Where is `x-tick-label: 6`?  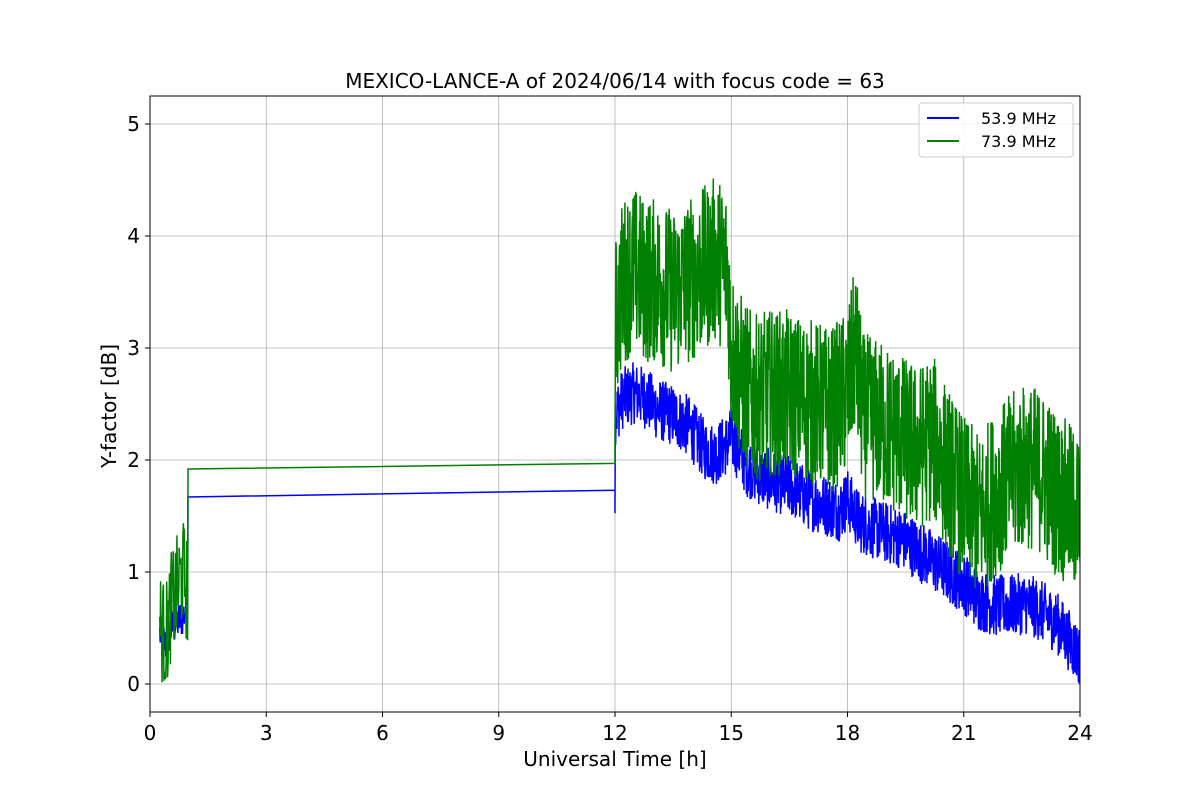 x-tick-label: 6 is located at coordinates (382, 733).